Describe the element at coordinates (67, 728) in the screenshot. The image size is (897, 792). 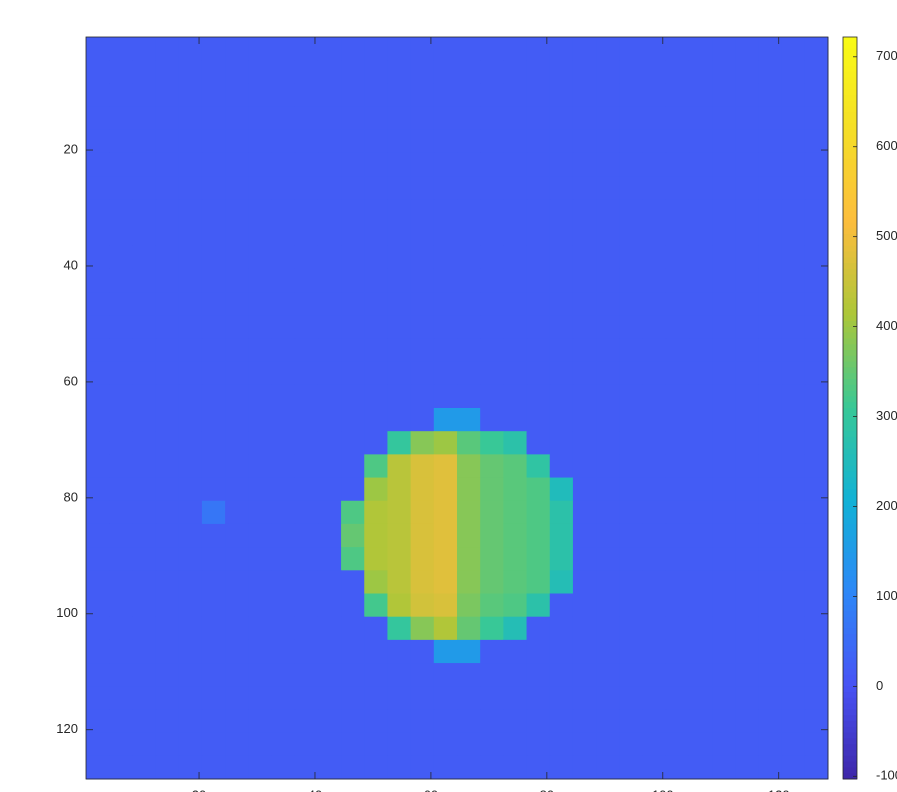
I see `y-tick-label: 120` at that location.